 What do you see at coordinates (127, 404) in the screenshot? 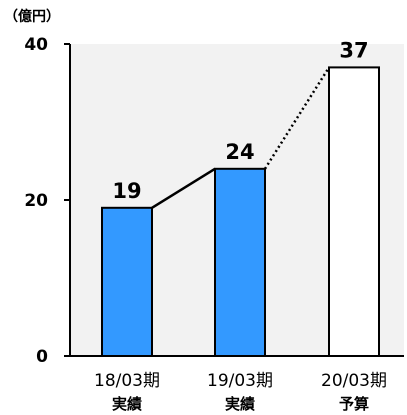
I see `category-sublabel-1: 実績` at bounding box center [127, 404].